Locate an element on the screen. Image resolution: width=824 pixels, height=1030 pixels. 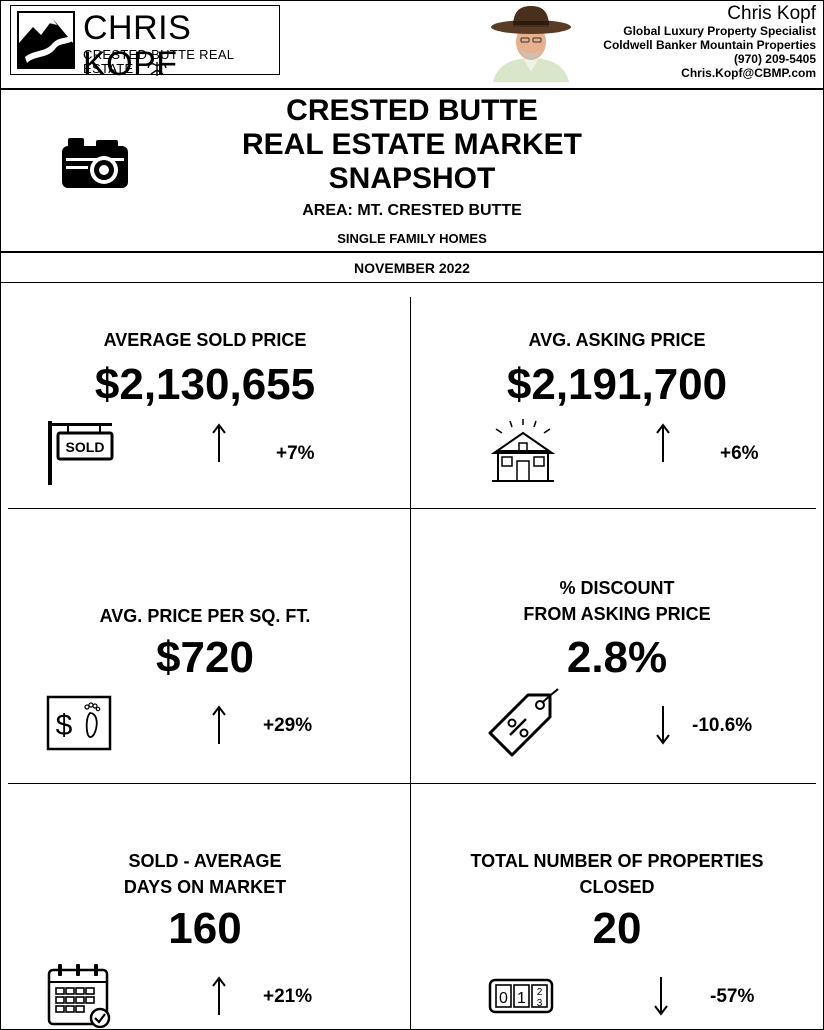
metric-label-line-1: SOLD - AVERAGE is located at coordinates (205, 861).